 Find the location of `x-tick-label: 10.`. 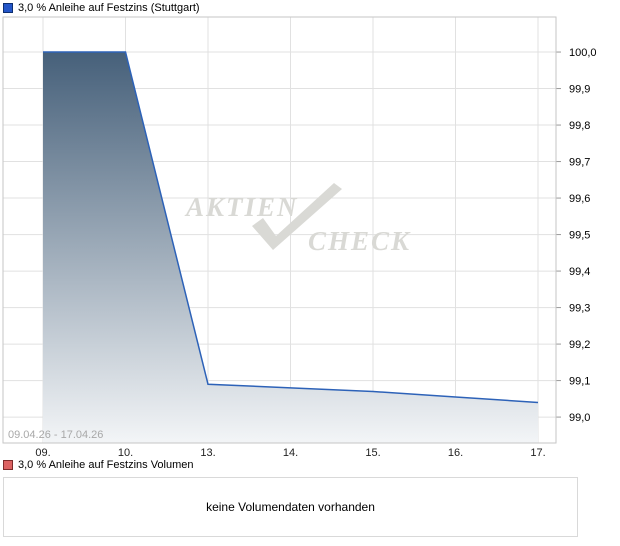

x-tick-label: 10. is located at coordinates (125, 453).